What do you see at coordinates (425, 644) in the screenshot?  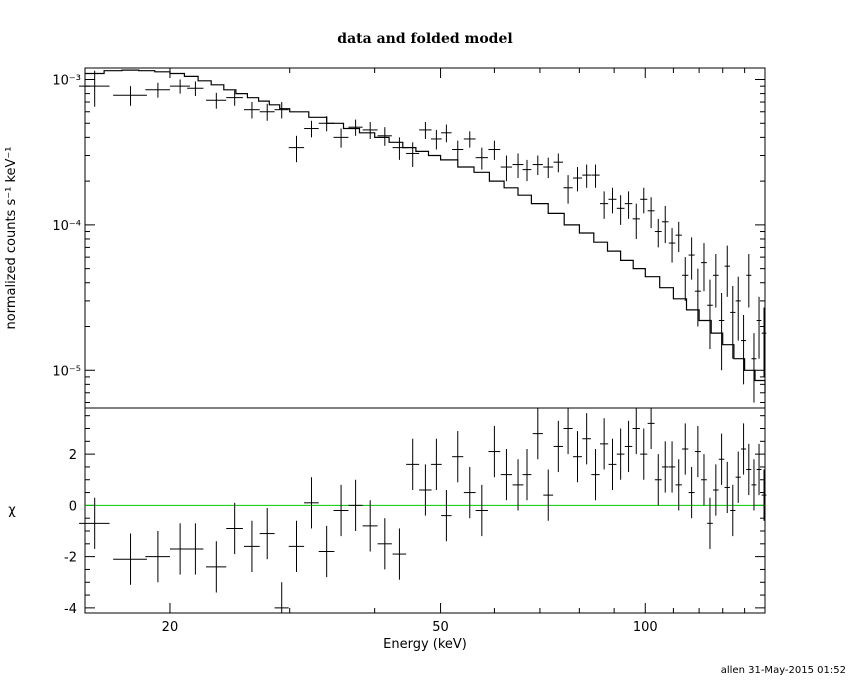 I see `x-axis-label: Energy (keV)` at bounding box center [425, 644].